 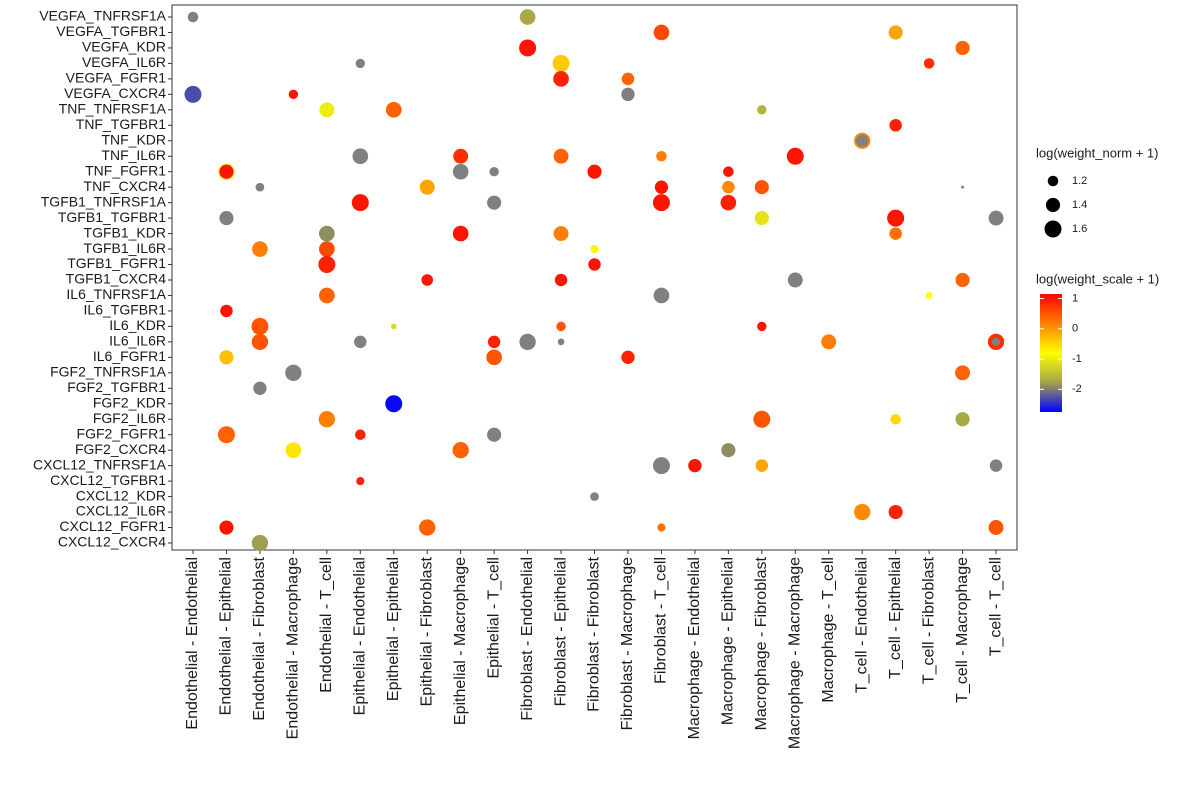 What do you see at coordinates (1077, 359) in the screenshot?
I see `colorbar-label: -1` at bounding box center [1077, 359].